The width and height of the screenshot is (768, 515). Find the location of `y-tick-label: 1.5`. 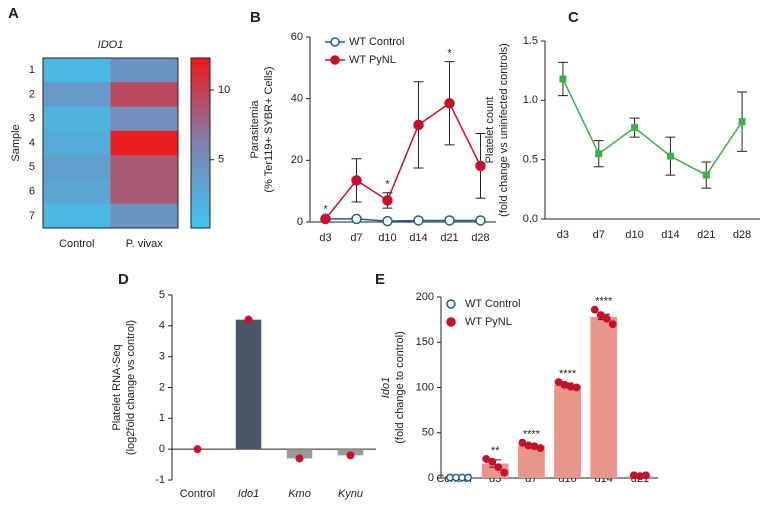

y-tick-label: 1.5 is located at coordinates (530, 41).